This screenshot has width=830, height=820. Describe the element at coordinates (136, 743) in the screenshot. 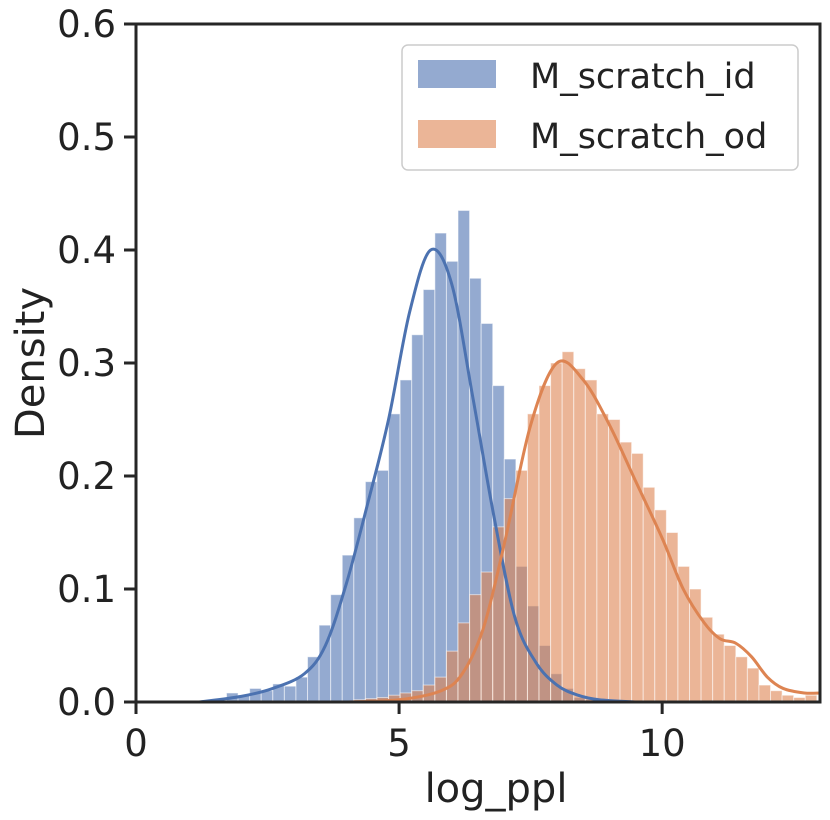

I see `x-tick-label: 0` at that location.